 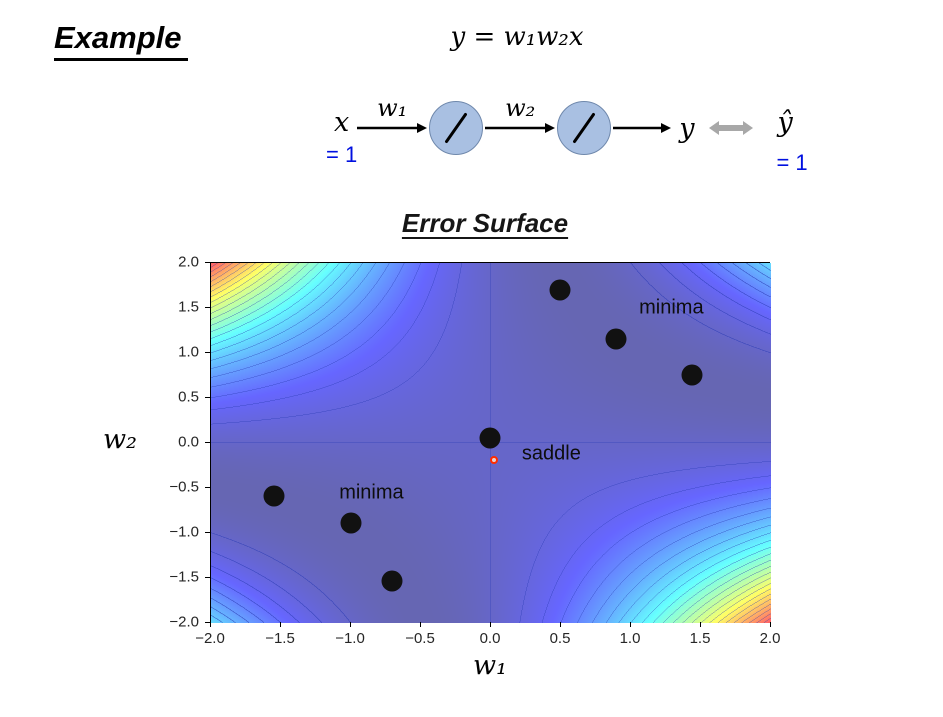 What do you see at coordinates (792, 162) in the screenshot?
I see `prediction-value: = 1` at bounding box center [792, 162].